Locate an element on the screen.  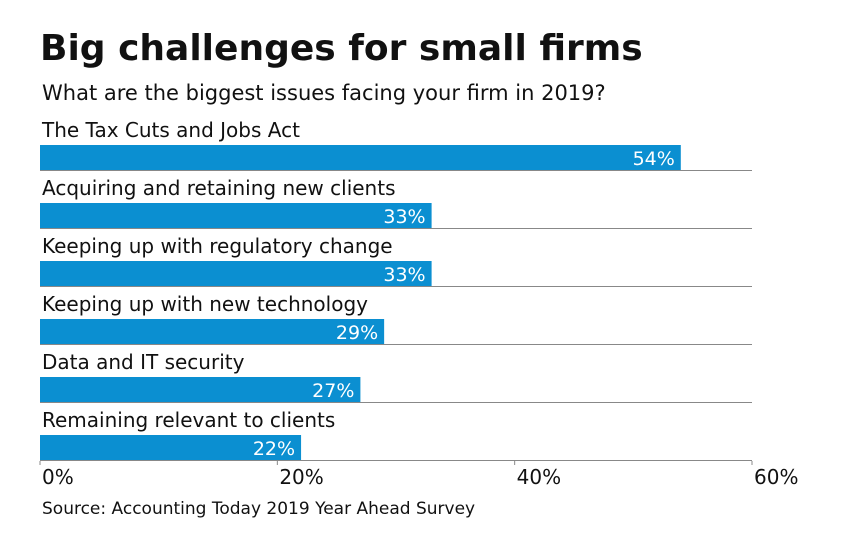
value-label: 22% is located at coordinates (274, 449).